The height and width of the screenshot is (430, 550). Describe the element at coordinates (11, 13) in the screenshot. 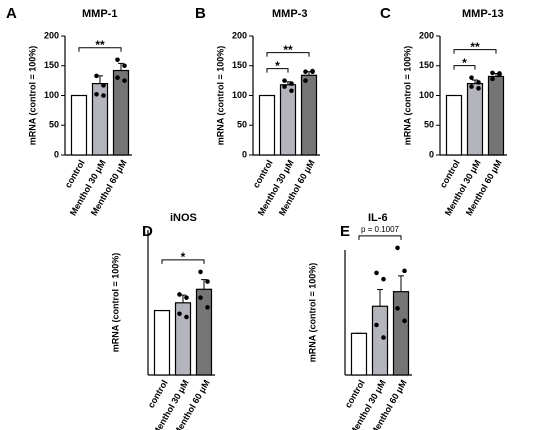

I see `panel-letter: A` at that location.